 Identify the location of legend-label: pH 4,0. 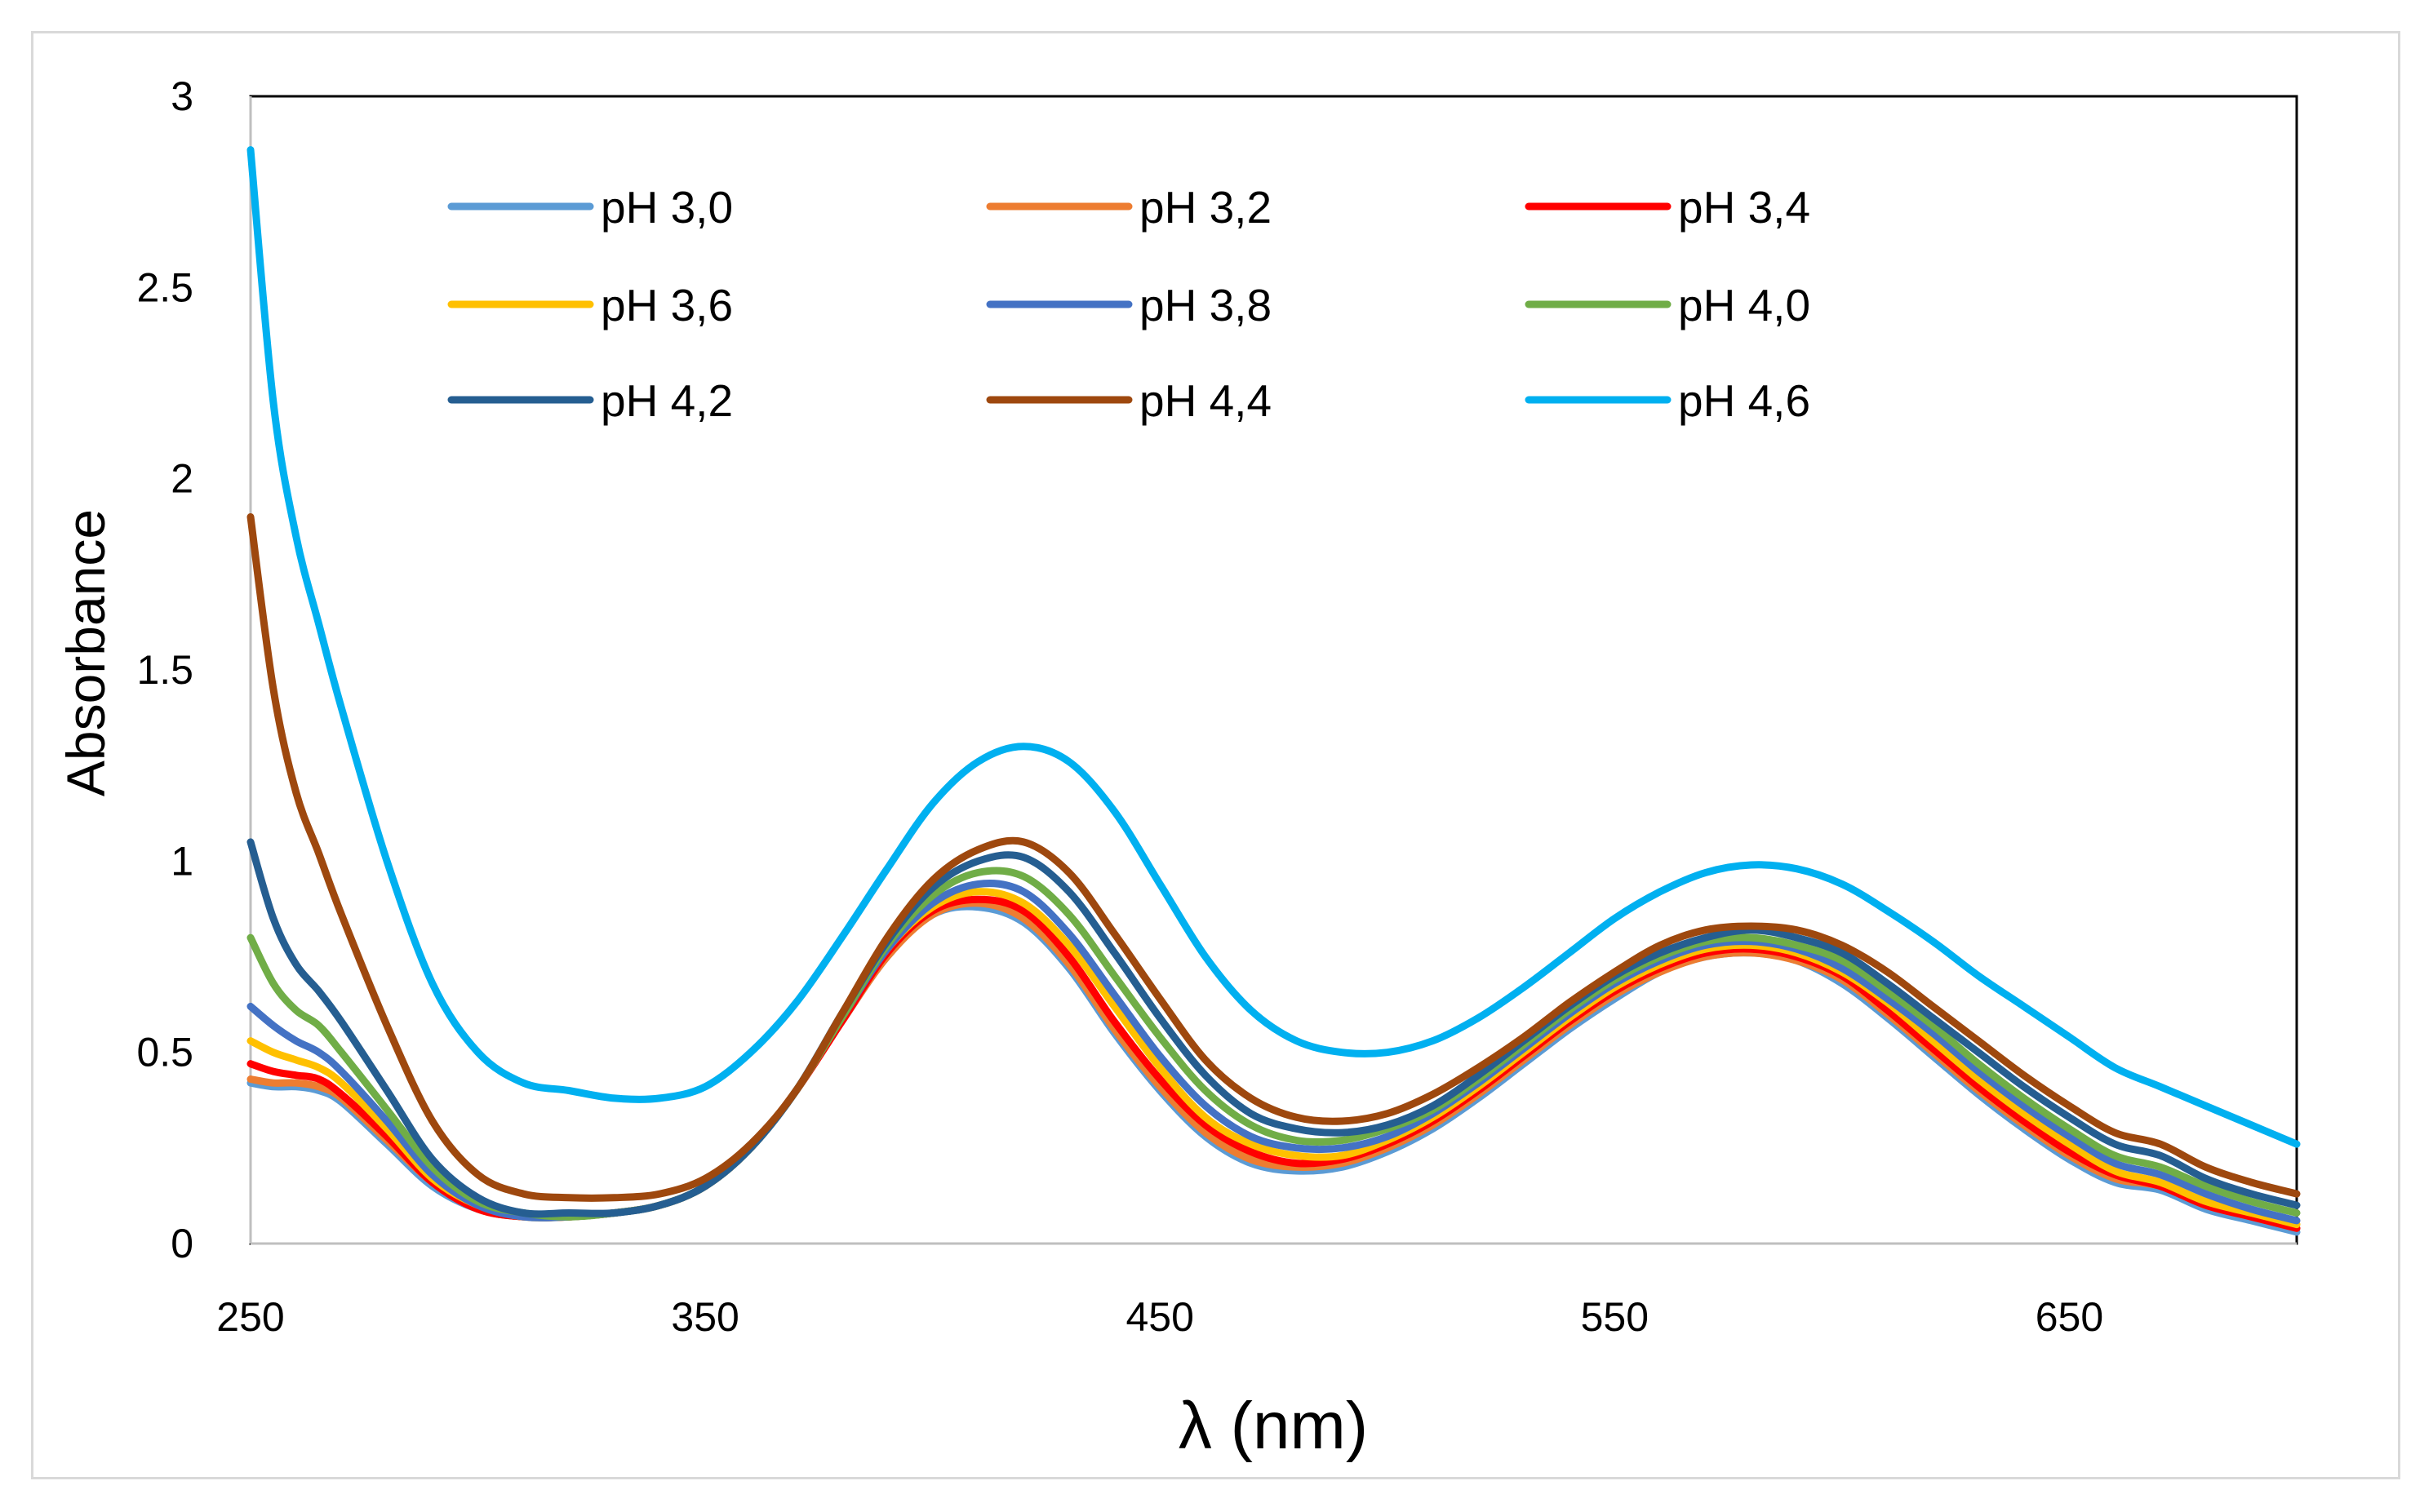
(1744, 305).